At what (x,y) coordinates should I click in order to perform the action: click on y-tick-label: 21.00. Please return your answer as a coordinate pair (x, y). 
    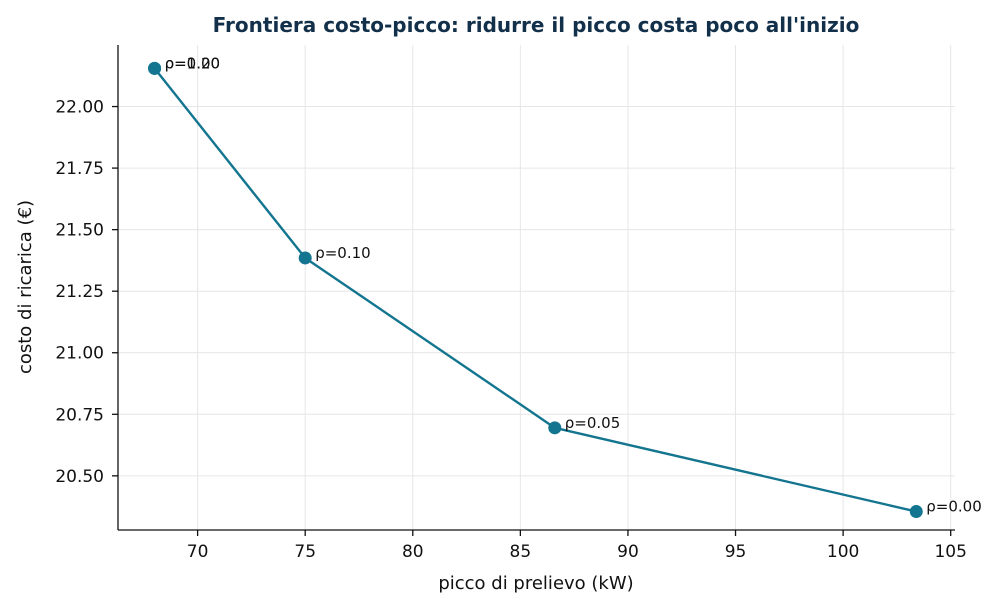
    Looking at the image, I should click on (79, 354).